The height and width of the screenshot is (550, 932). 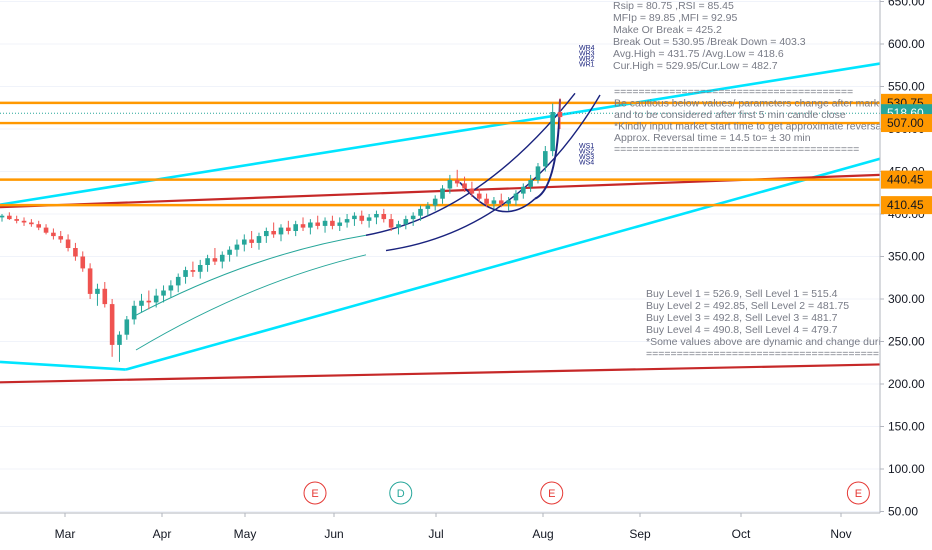 I want to click on note-top-2: Make Or Break = 425.2, so click(x=667, y=30).